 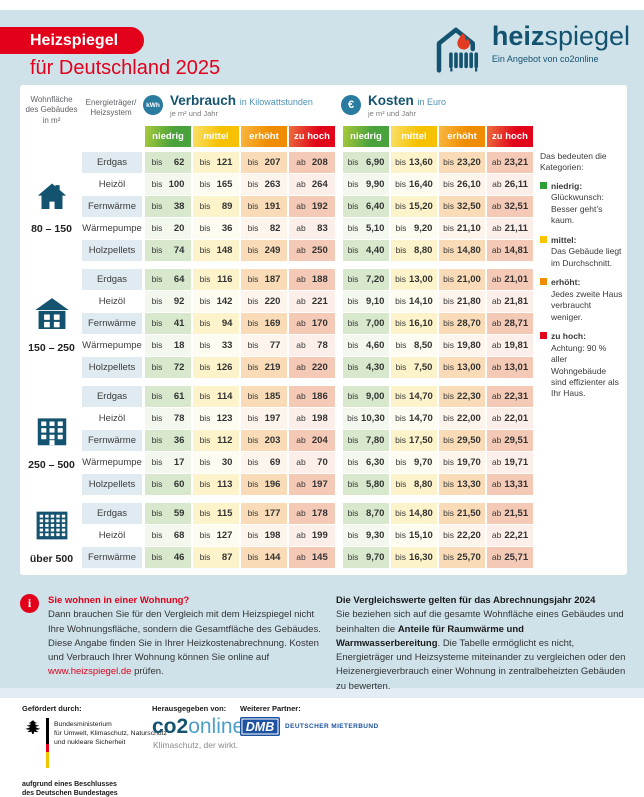 I want to click on fuel-label: Erdgas, so click(x=112, y=396).